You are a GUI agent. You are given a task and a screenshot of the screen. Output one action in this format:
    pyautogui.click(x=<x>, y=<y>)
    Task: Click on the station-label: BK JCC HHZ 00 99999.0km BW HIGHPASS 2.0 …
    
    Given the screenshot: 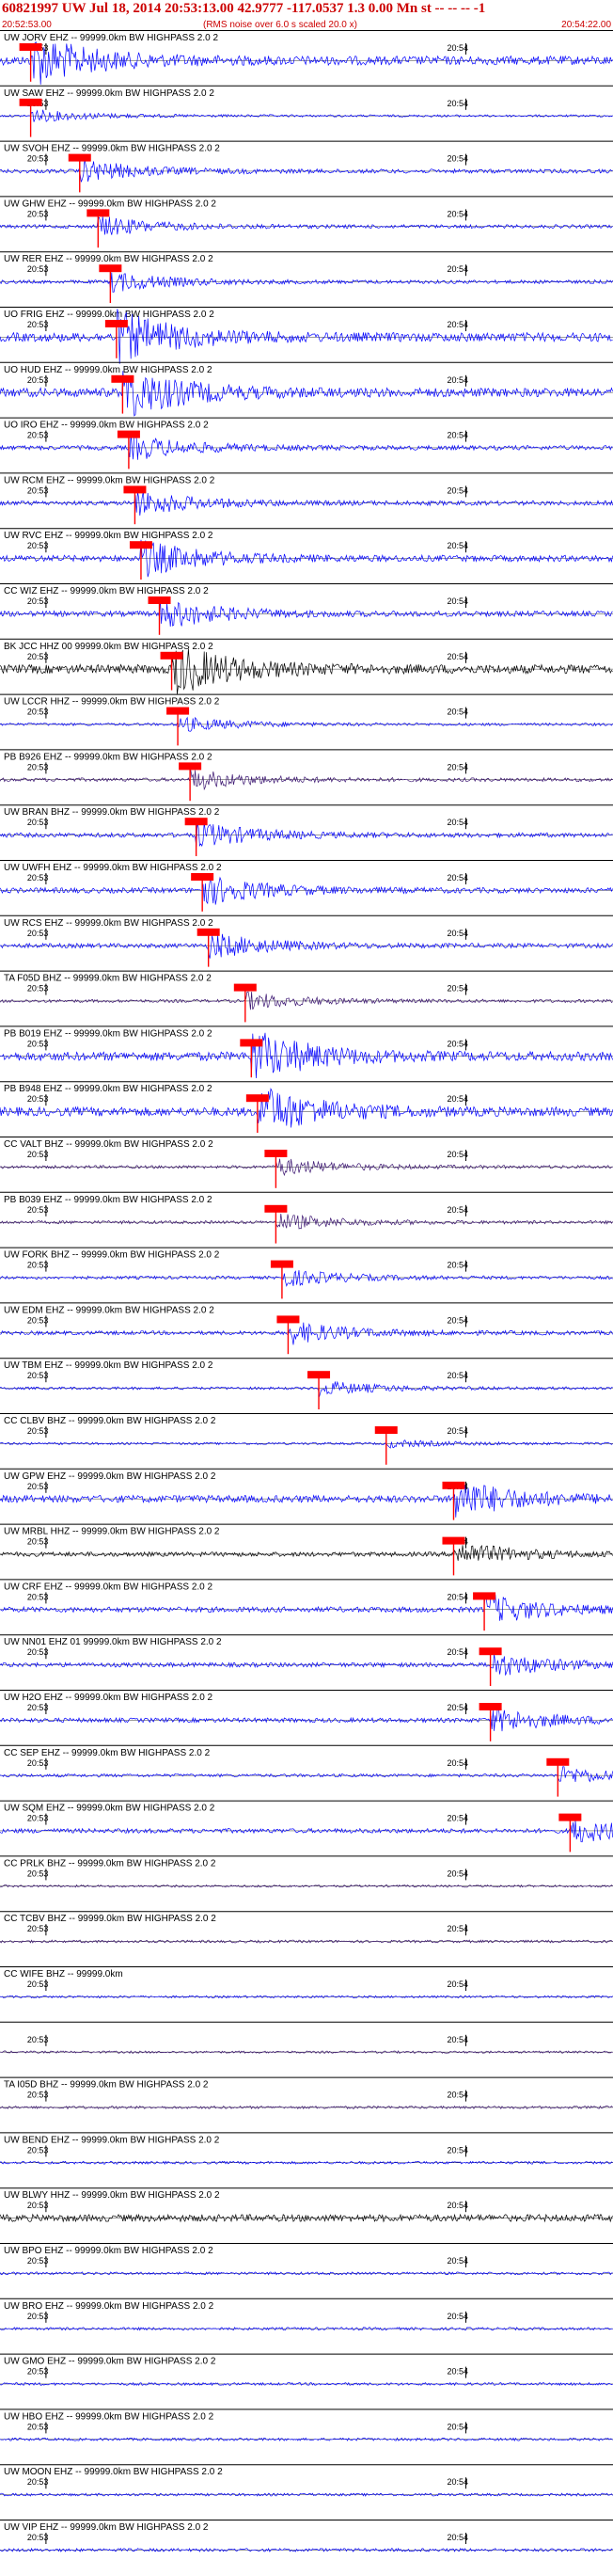 What is the action you would take?
    pyautogui.click(x=108, y=647)
    